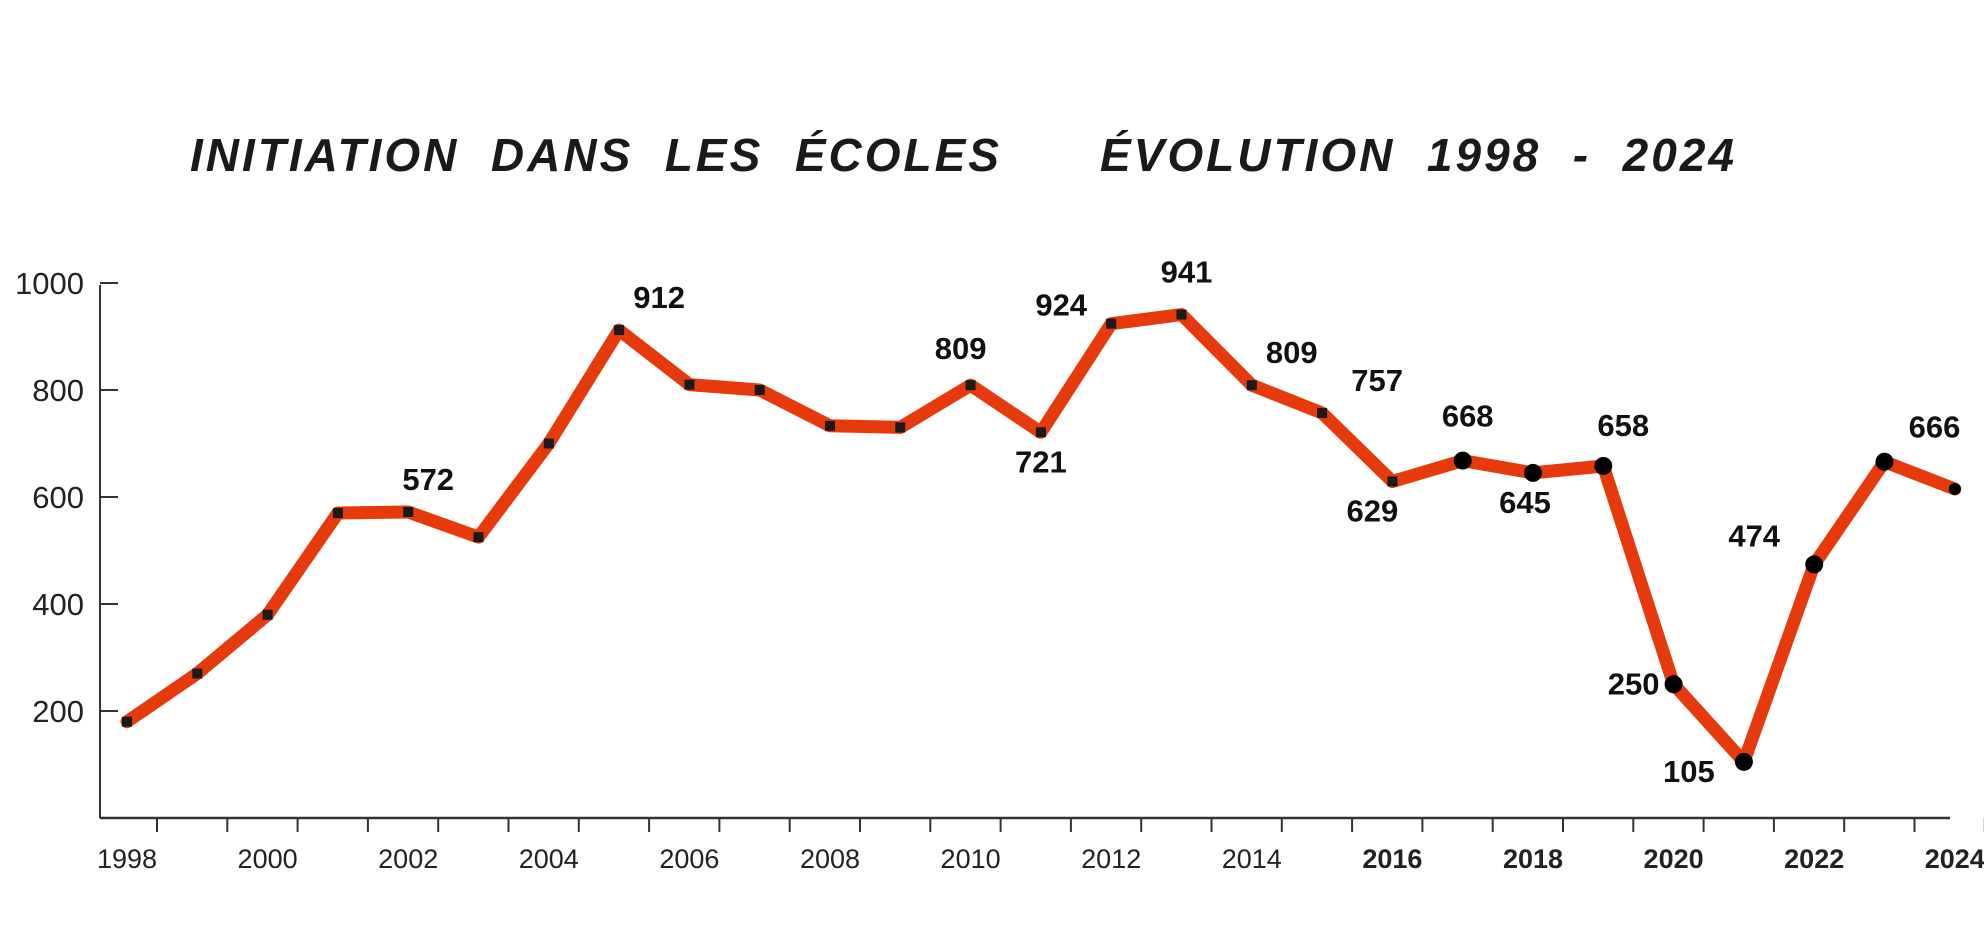  Describe the element at coordinates (759, 390) in the screenshot. I see `data-point-2007` at that location.